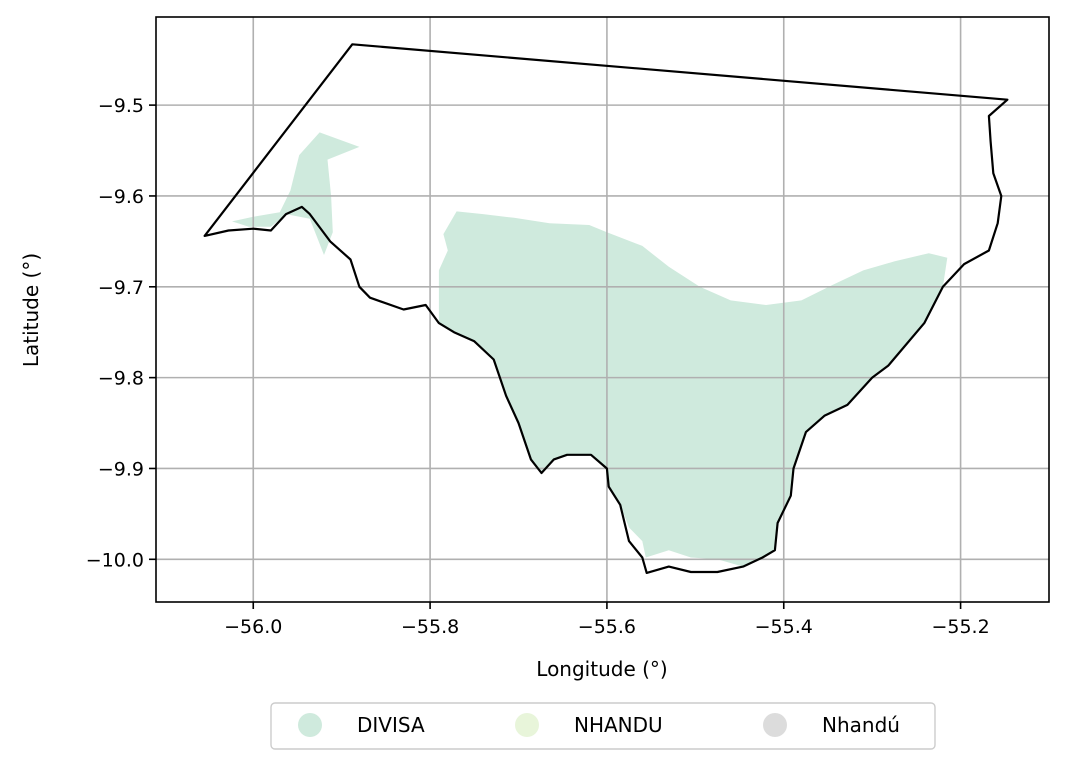  What do you see at coordinates (253, 627) in the screenshot?
I see `x-tick-label: −56.0` at bounding box center [253, 627].